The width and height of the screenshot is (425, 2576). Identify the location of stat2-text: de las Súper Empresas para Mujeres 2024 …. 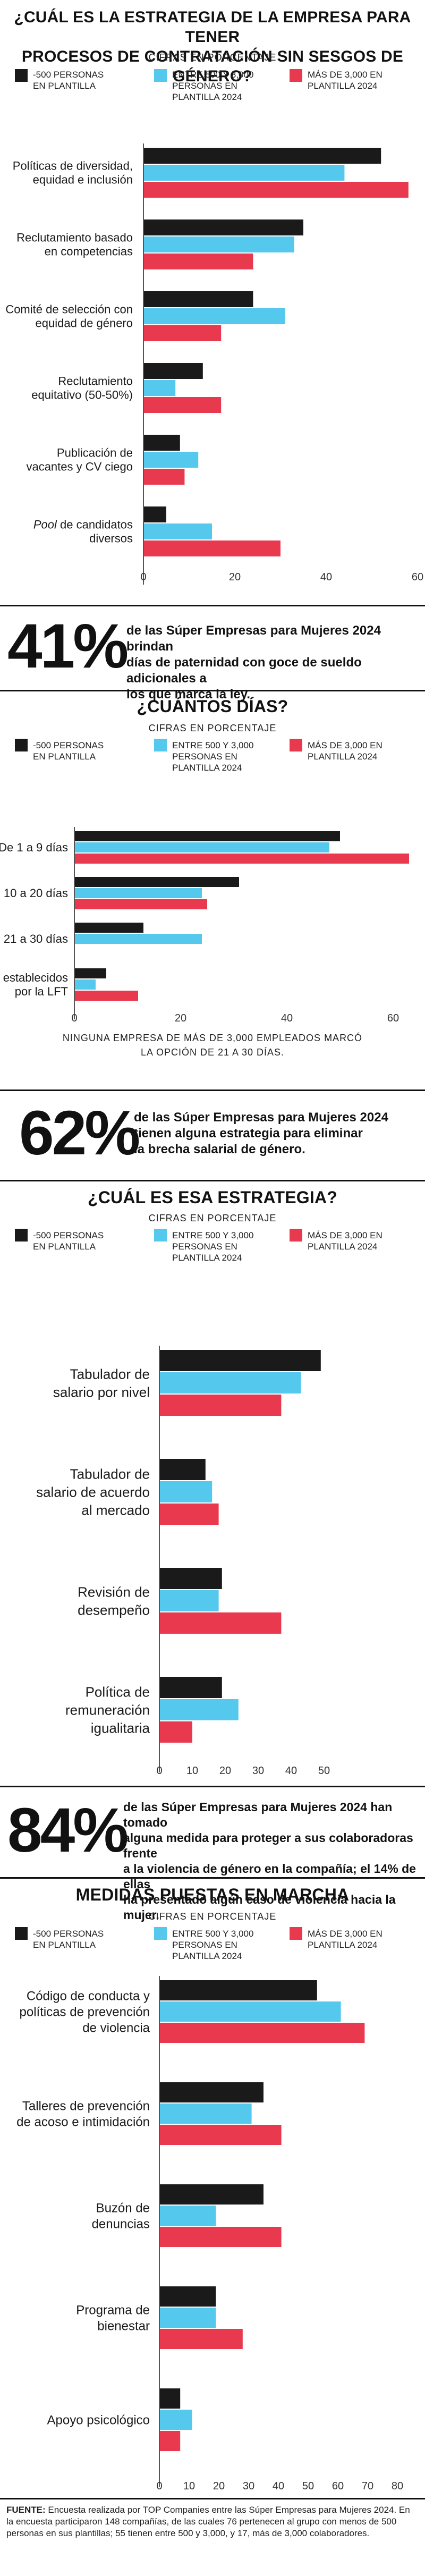
(261, 1134).